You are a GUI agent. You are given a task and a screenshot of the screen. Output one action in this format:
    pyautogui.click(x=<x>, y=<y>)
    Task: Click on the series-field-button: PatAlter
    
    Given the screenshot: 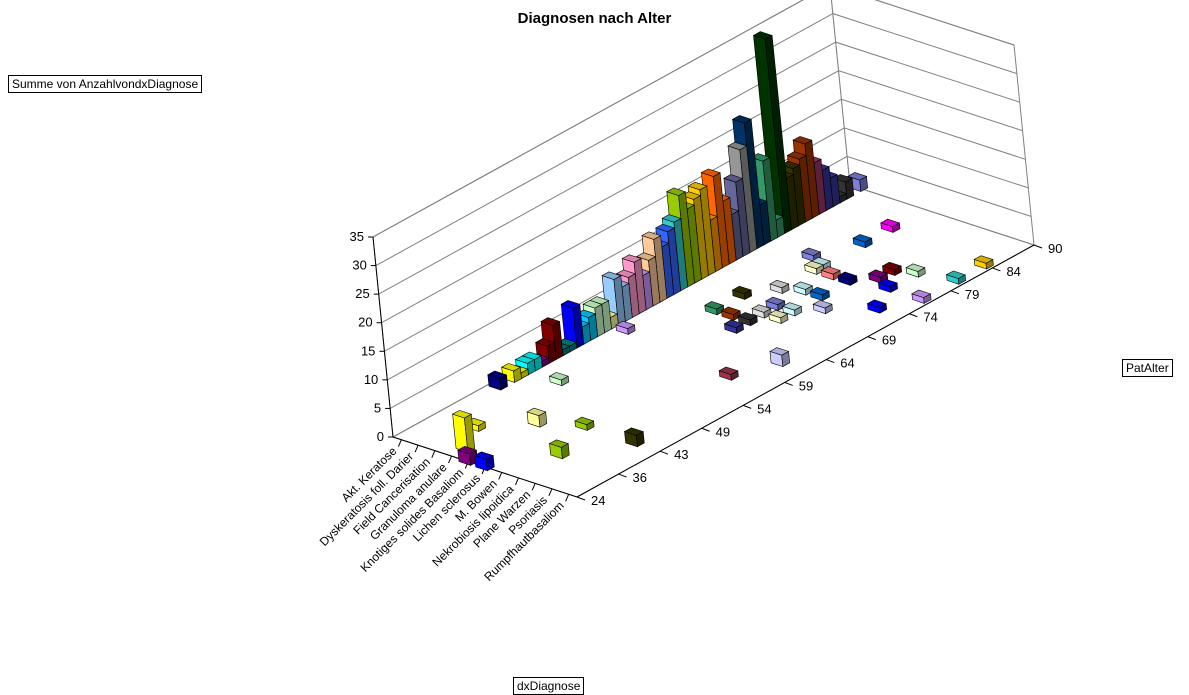 What is the action you would take?
    pyautogui.click(x=1147, y=368)
    